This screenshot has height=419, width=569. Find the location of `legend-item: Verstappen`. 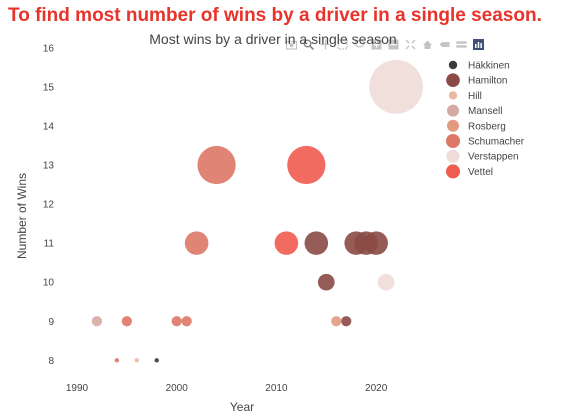

legend-item: Verstappen is located at coordinates (482, 156).